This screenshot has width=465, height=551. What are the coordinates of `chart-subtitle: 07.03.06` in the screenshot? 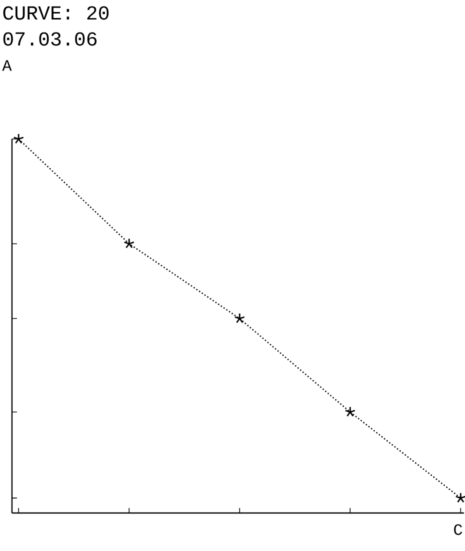 It's located at (49, 39).